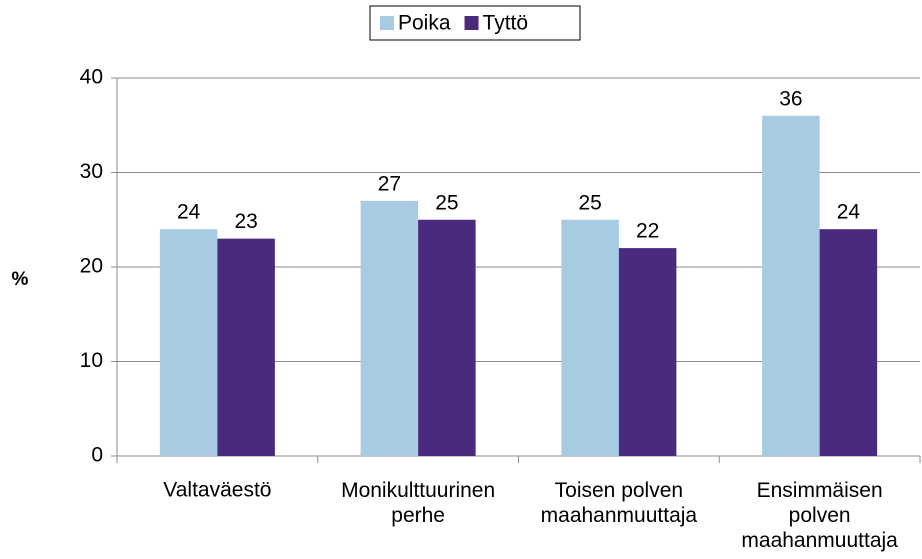 The width and height of the screenshot is (922, 559). Describe the element at coordinates (506, 23) in the screenshot. I see `legend-label: Tyttö` at that location.